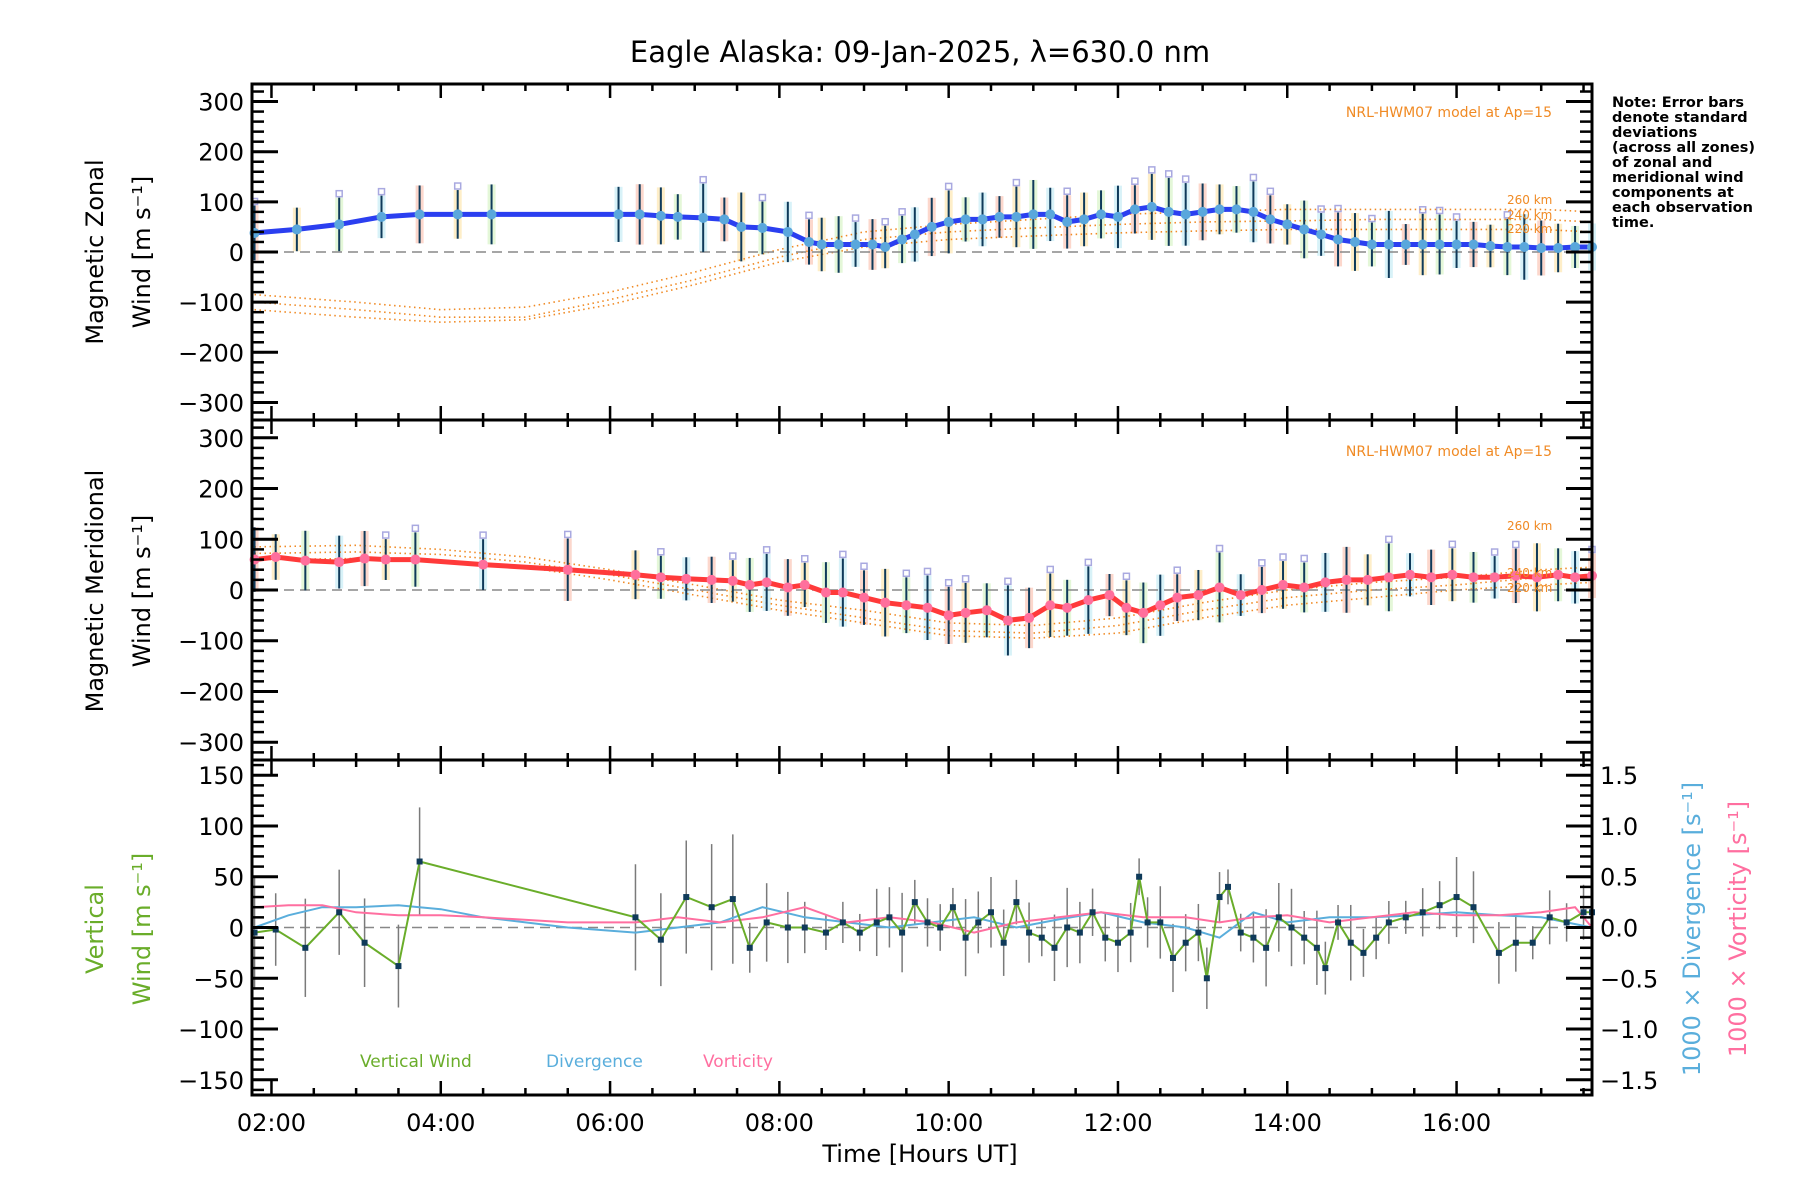  Describe the element at coordinates (1673, 193) in the screenshot. I see `note-line: components at` at that location.